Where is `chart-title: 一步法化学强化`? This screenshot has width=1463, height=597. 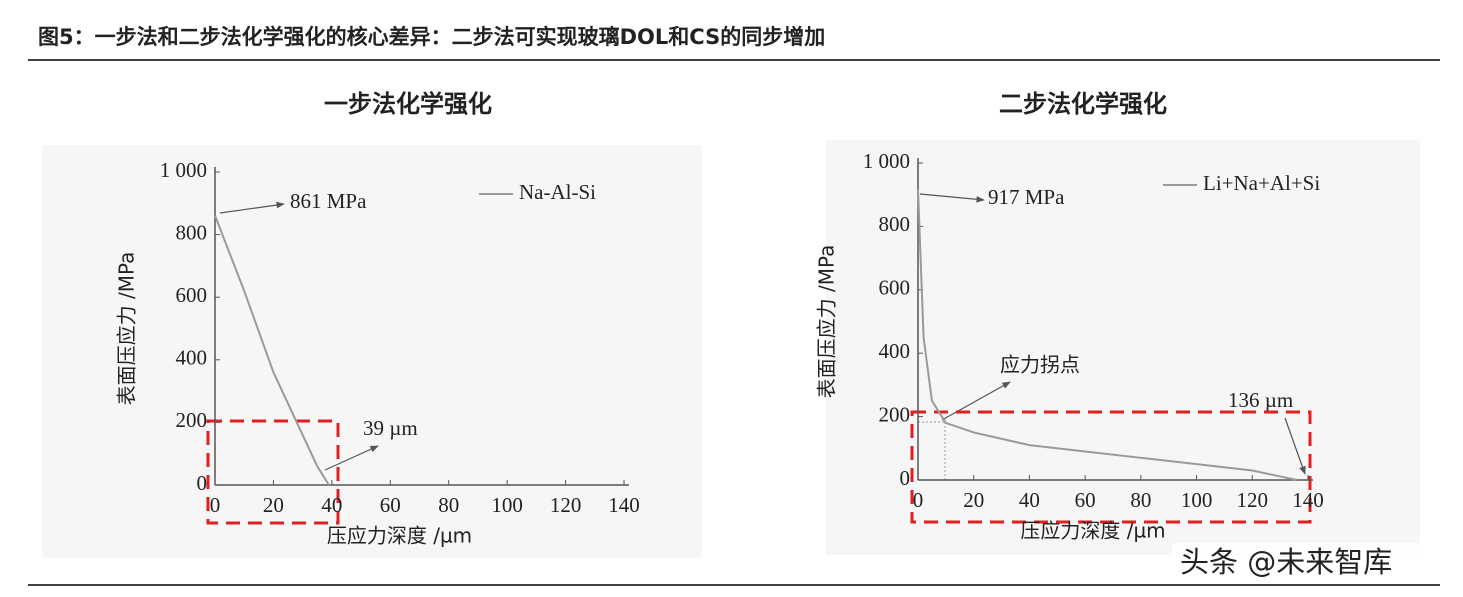
chart-title: 一步法化学强化 is located at coordinates (408, 104).